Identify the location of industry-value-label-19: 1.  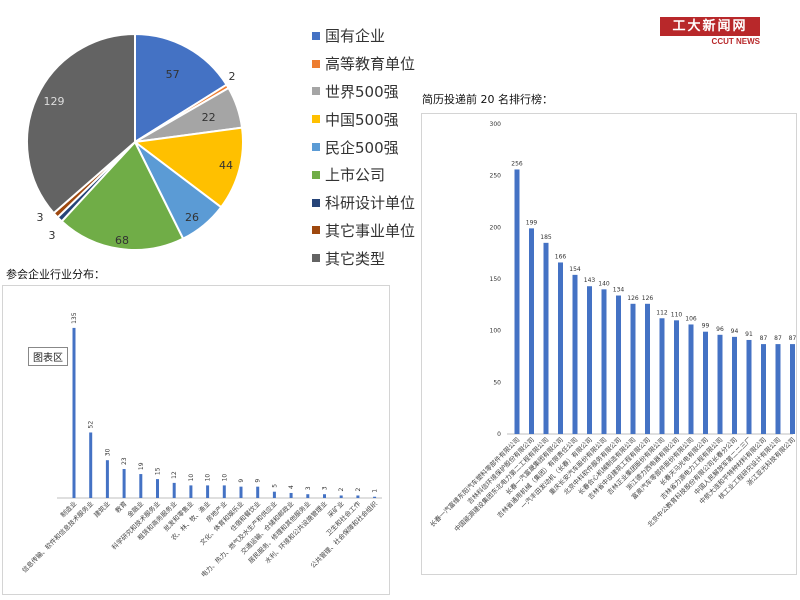
(375, 491).